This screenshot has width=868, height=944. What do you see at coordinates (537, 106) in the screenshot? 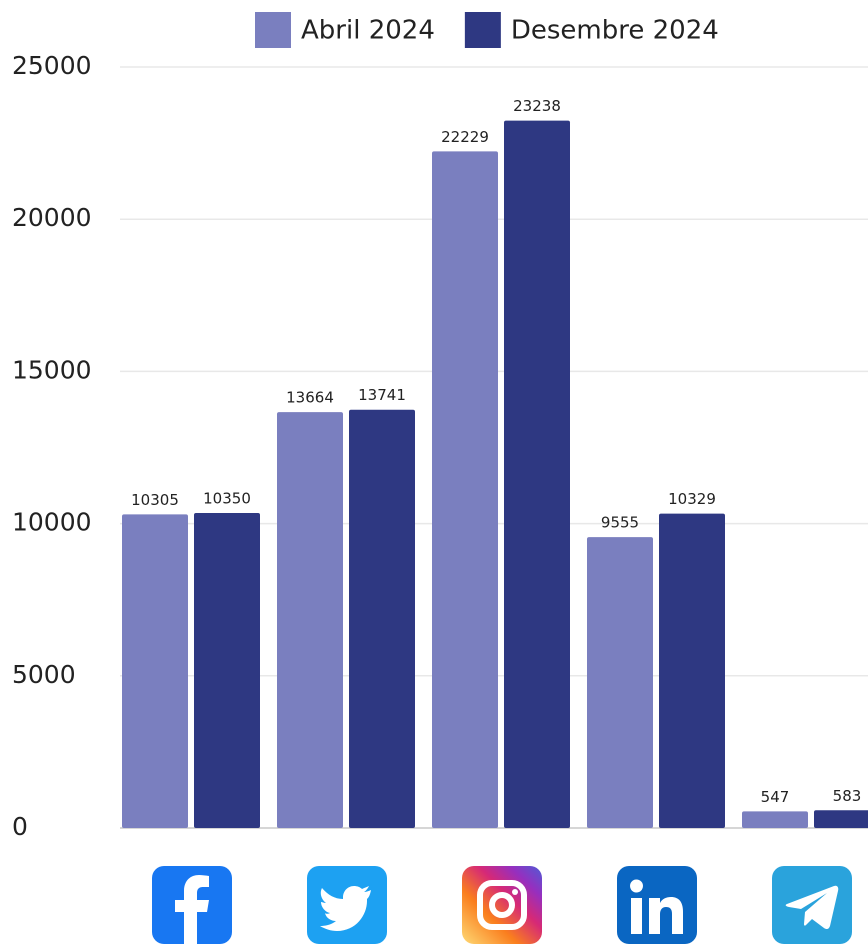
I see `value-label: 23238` at bounding box center [537, 106].